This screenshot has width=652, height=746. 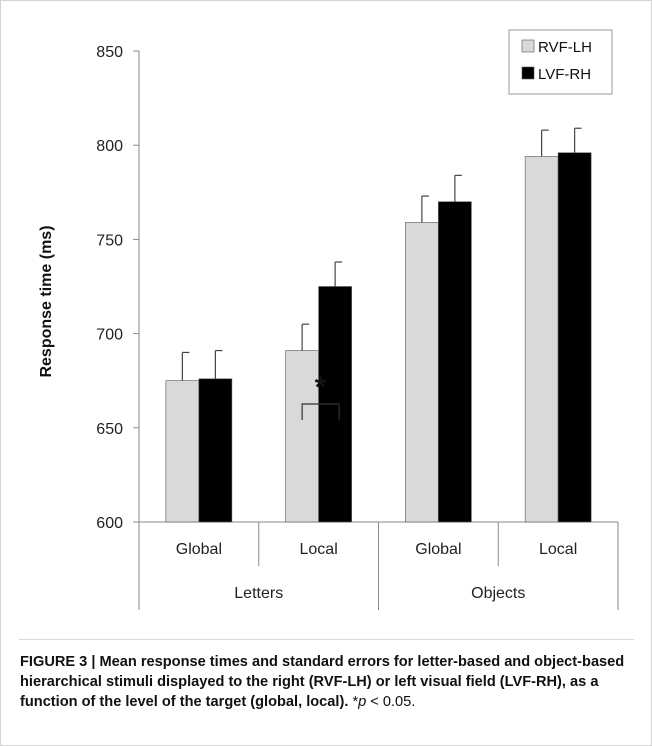 I want to click on significance-star: *, so click(x=321, y=387).